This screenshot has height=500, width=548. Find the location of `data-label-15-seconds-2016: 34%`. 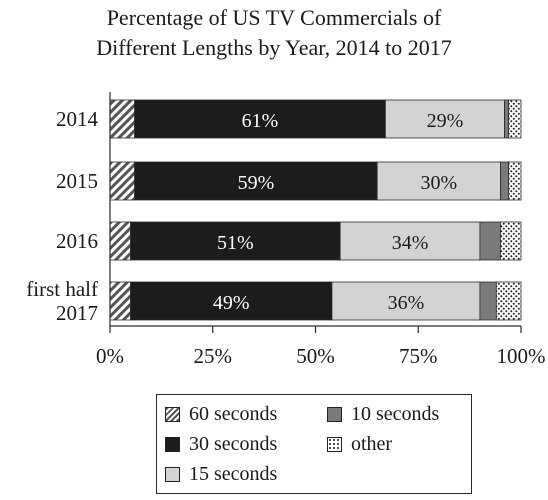

data-label-15-seconds-2016: 34% is located at coordinates (410, 243).